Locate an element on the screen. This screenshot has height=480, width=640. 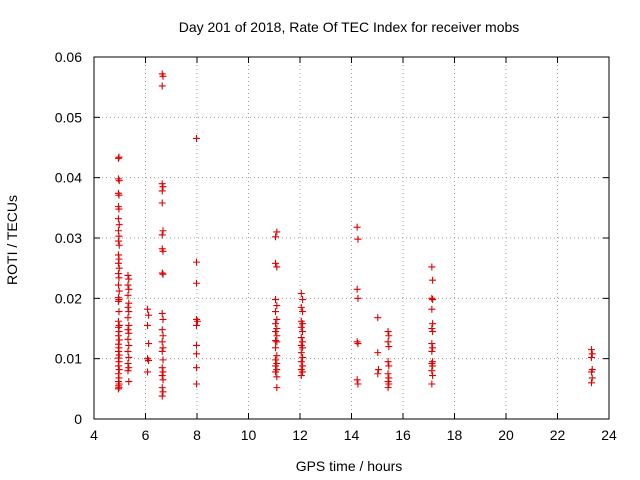
y-tick-label: 0.03 is located at coordinates (68, 238).